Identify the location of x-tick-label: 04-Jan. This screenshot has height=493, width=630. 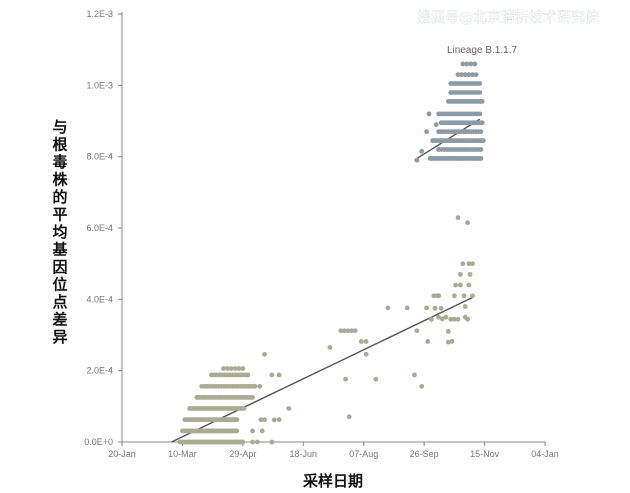
(545, 454).